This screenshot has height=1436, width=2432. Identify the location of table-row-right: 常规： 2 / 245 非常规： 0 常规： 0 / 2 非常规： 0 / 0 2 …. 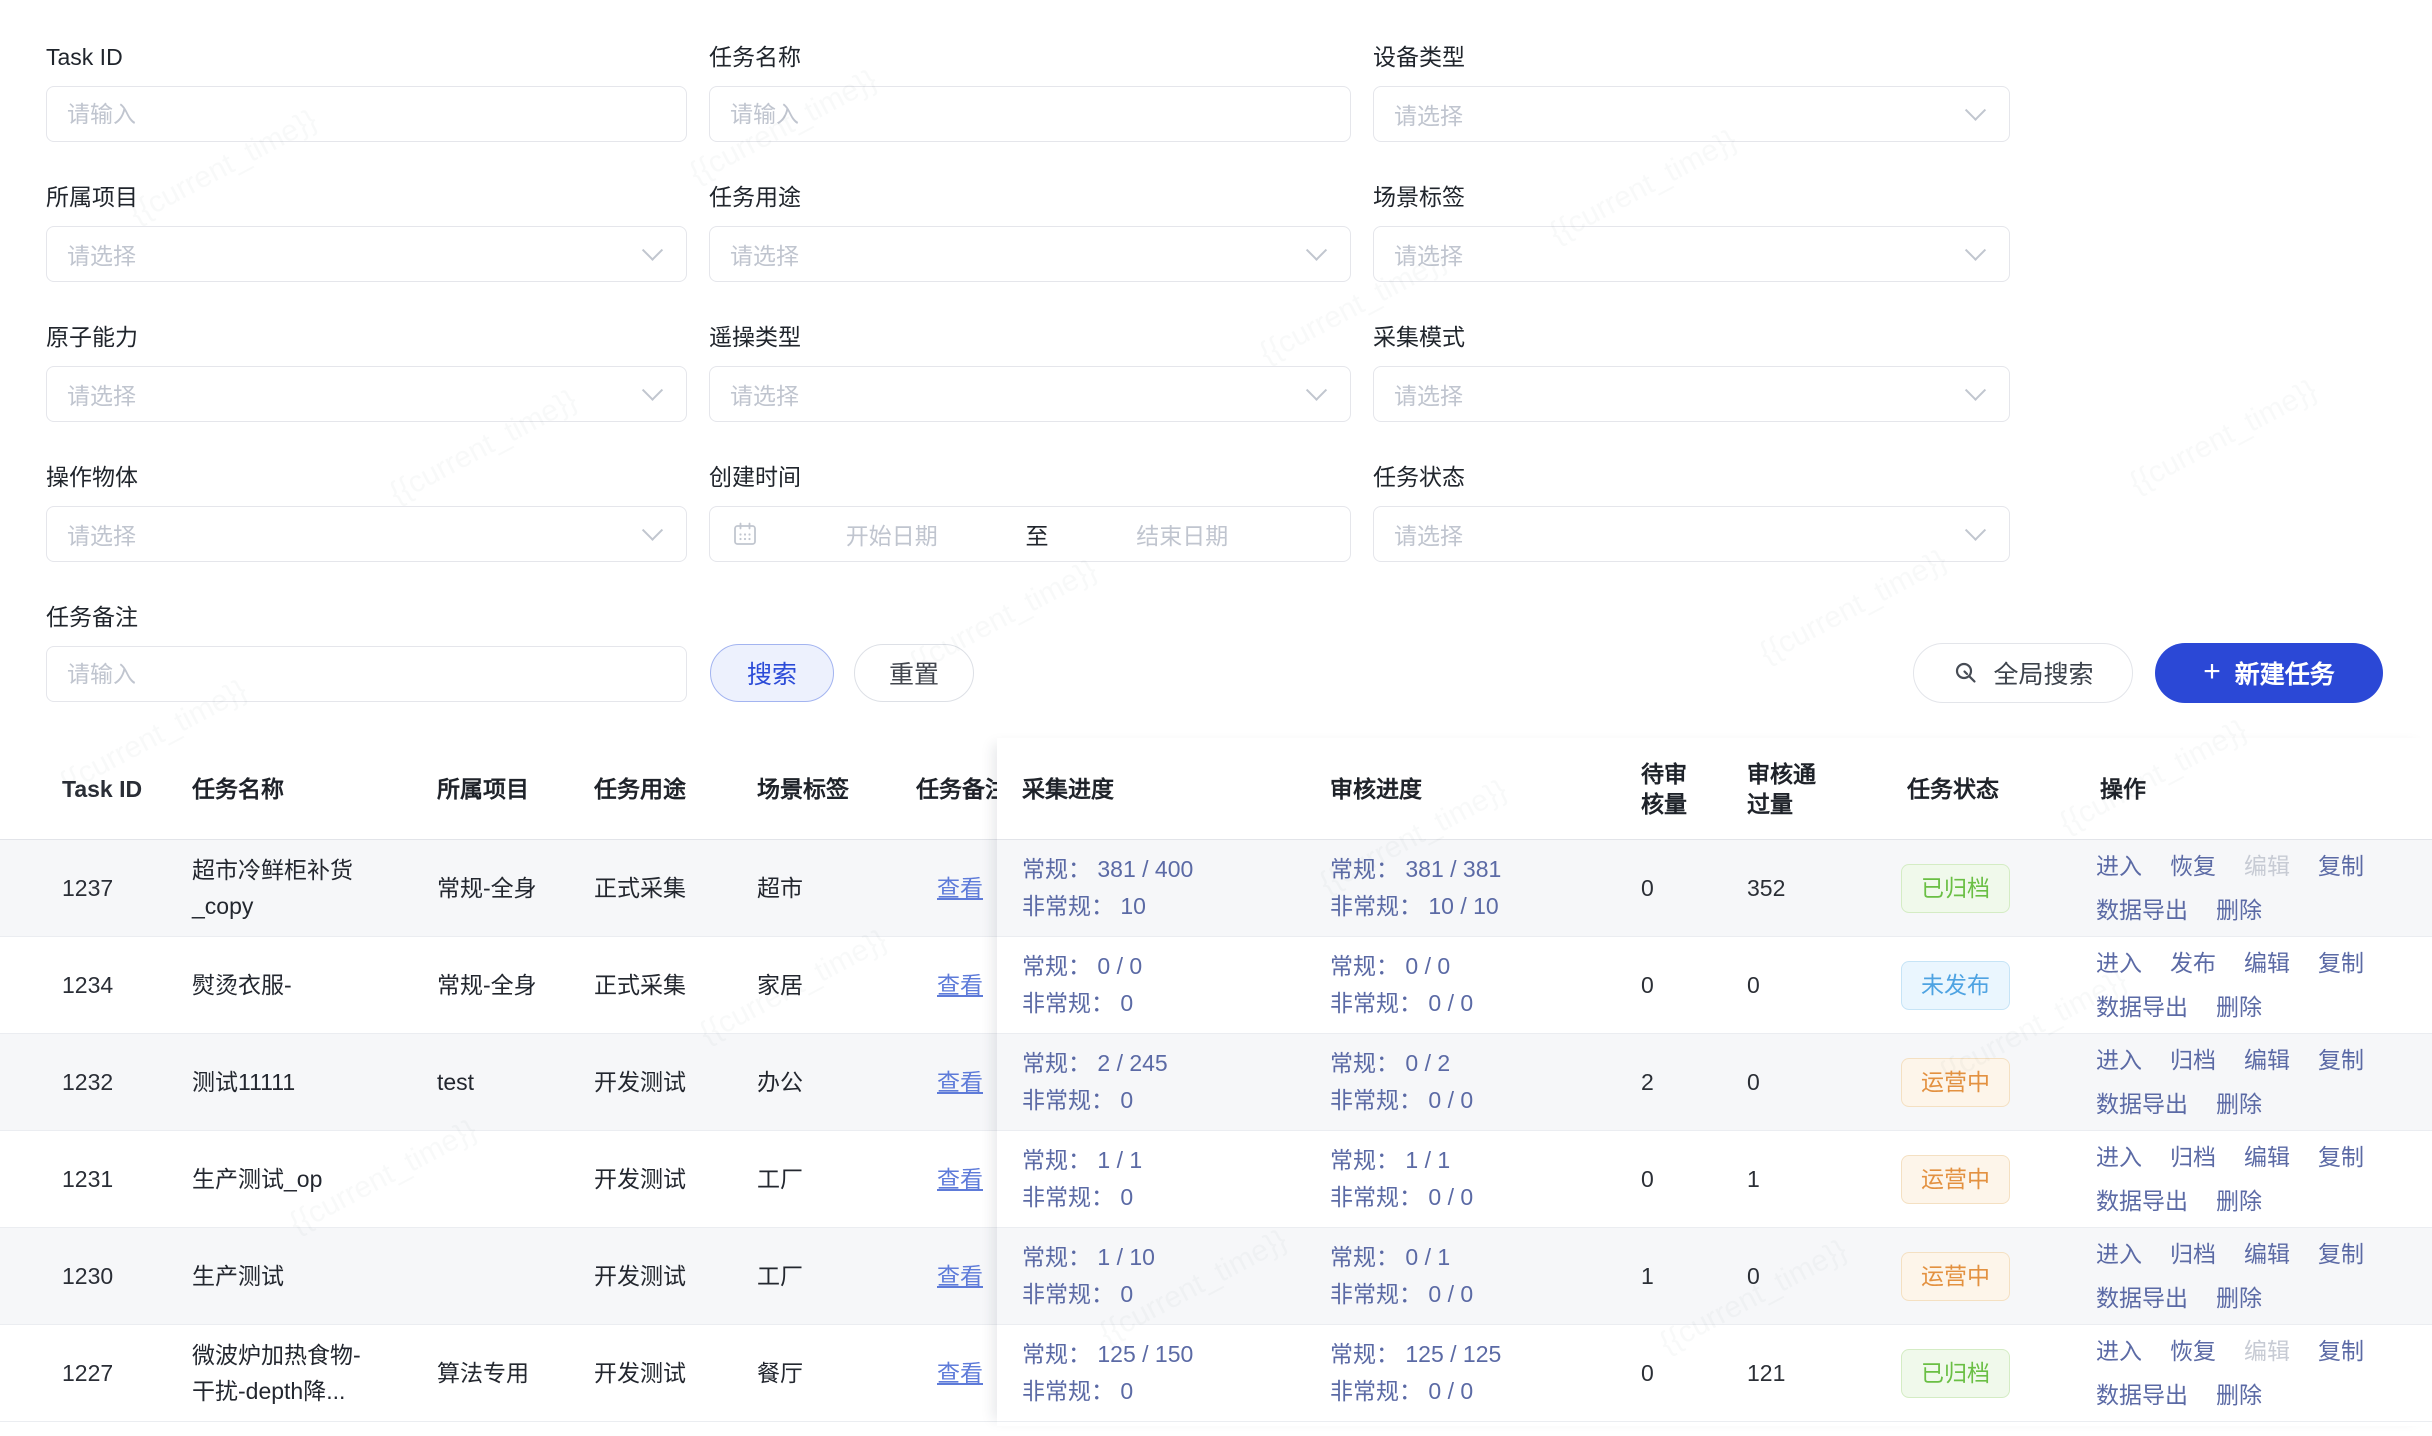
(1714, 1082).